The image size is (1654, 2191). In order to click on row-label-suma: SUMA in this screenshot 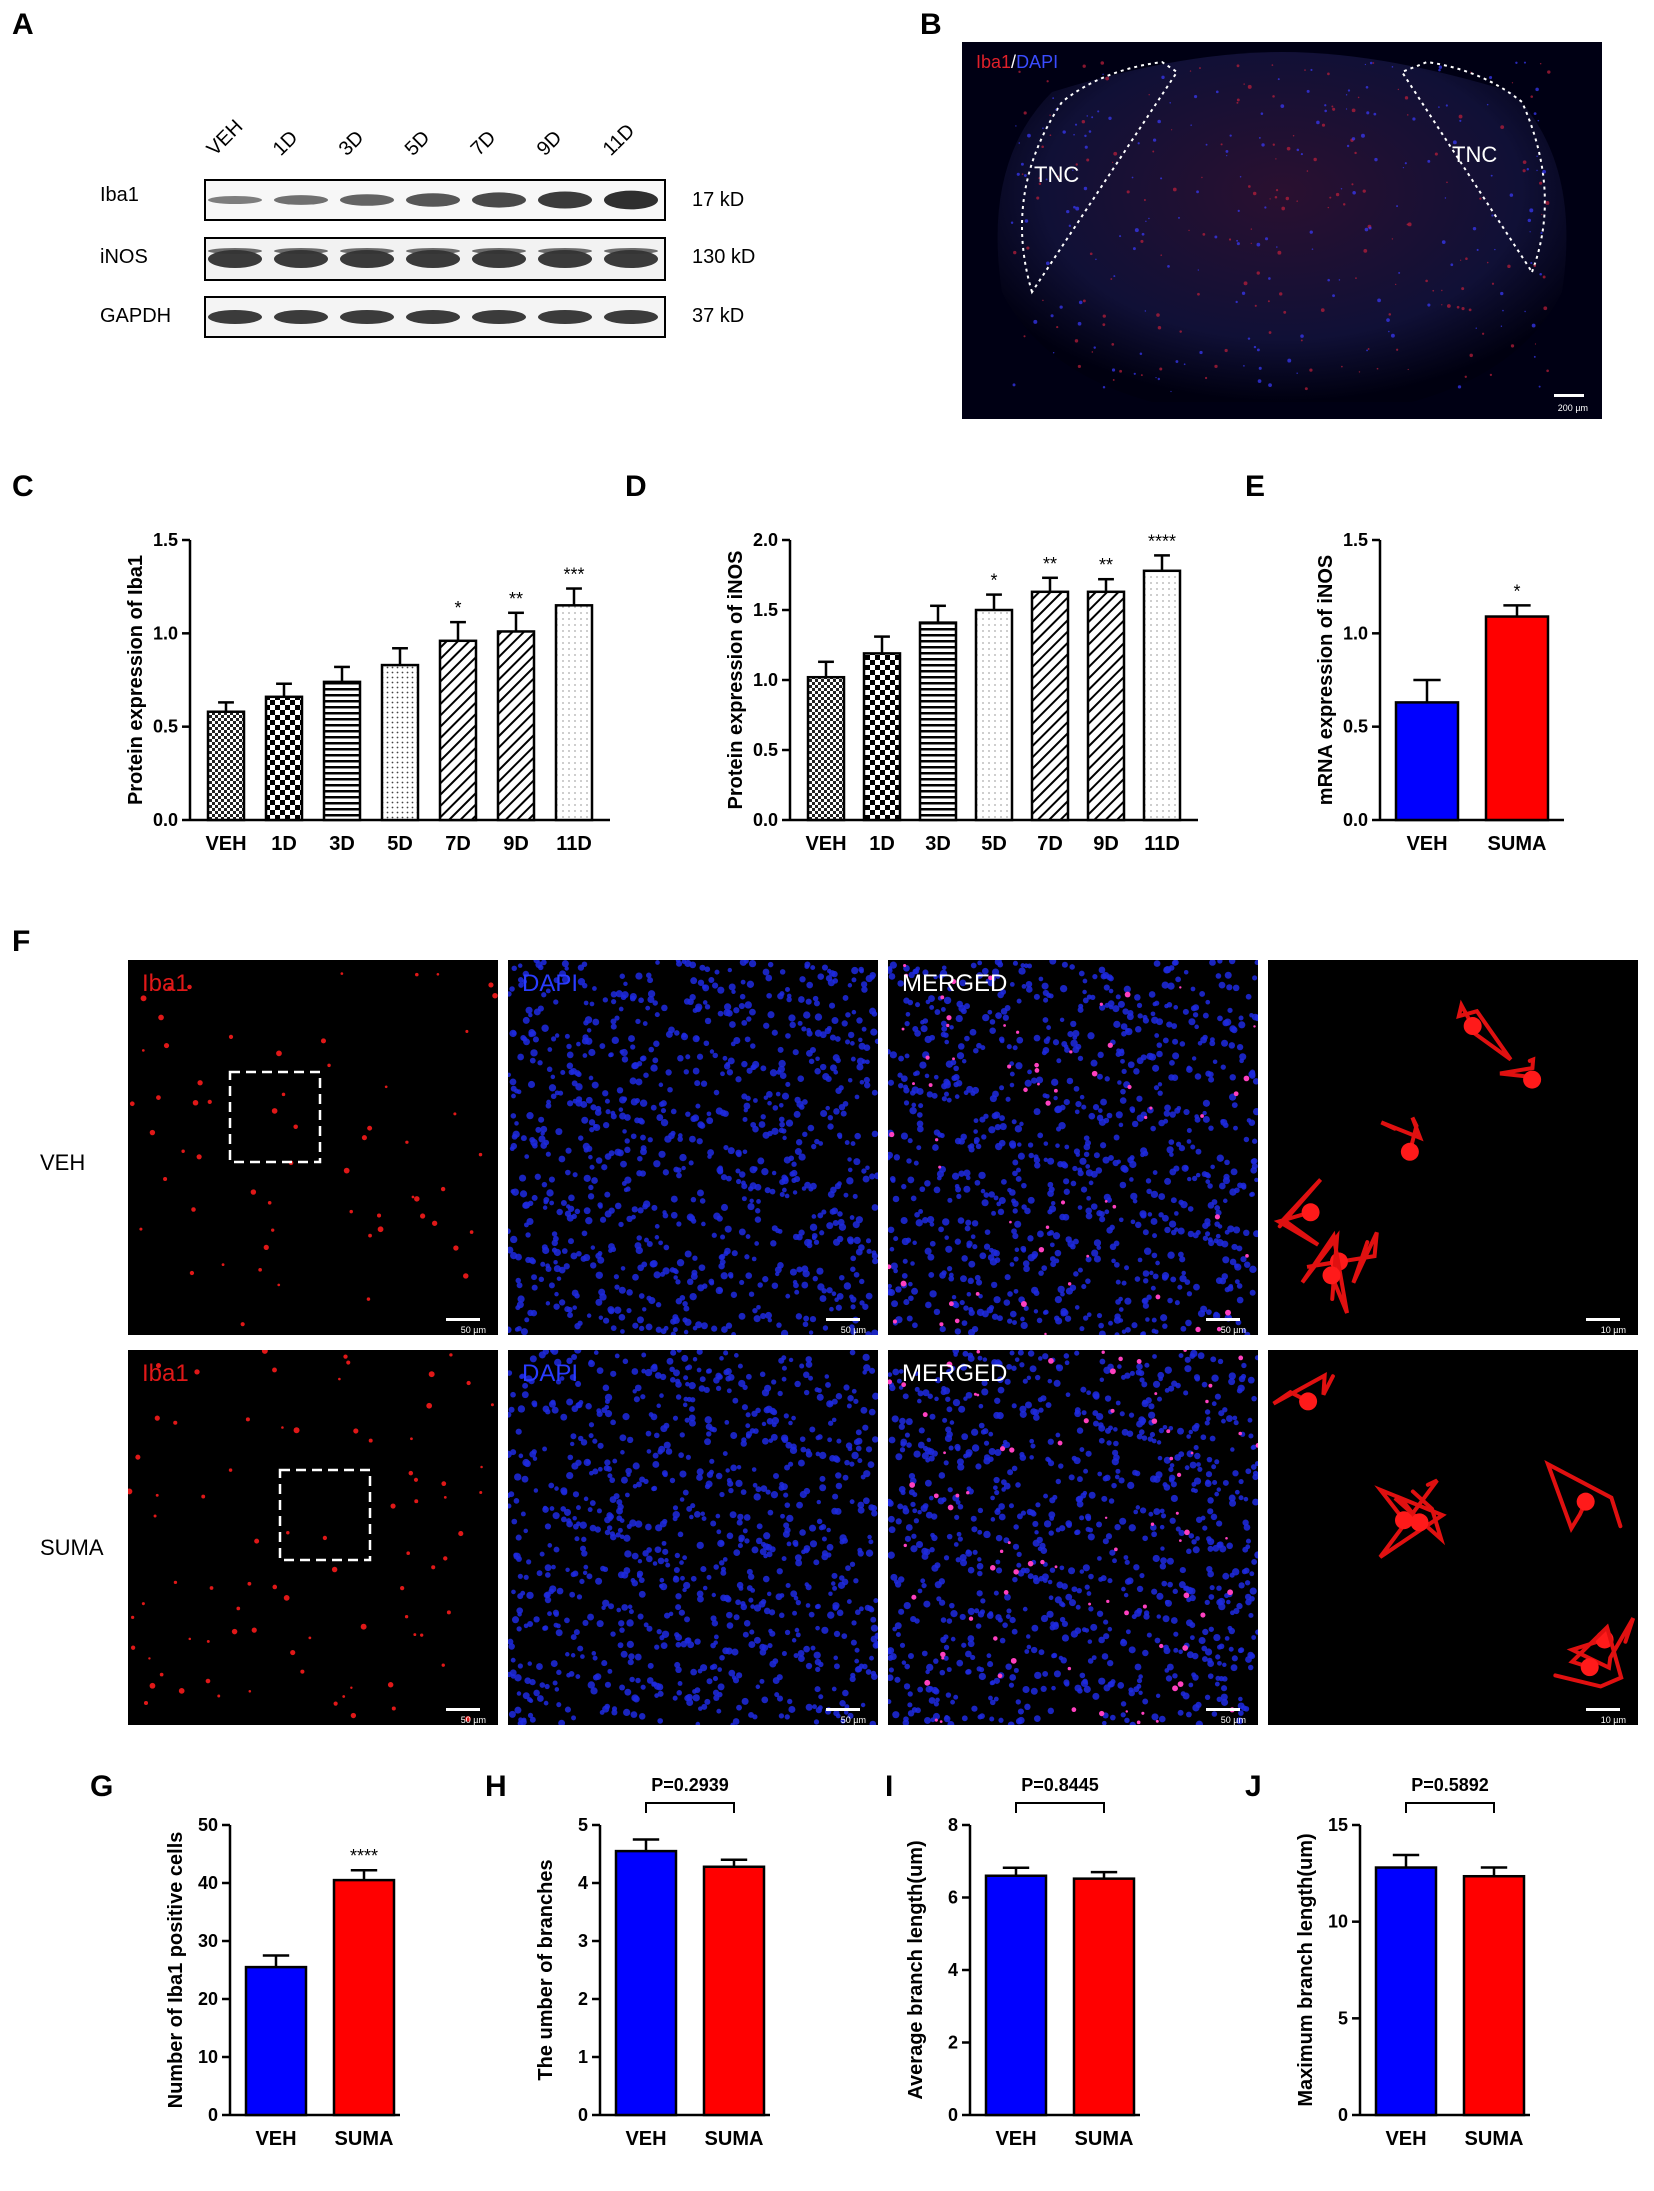, I will do `click(72, 1547)`.